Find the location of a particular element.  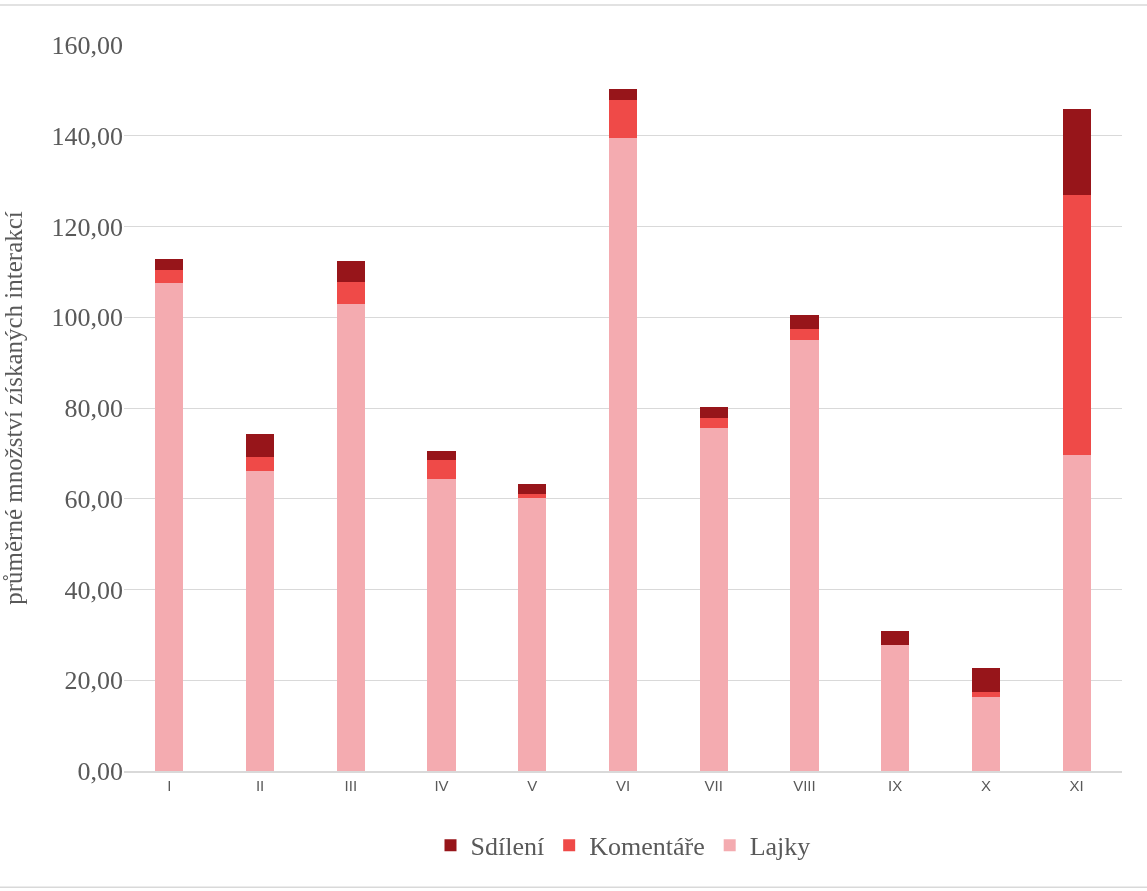

x-tick-label: II is located at coordinates (260, 785).